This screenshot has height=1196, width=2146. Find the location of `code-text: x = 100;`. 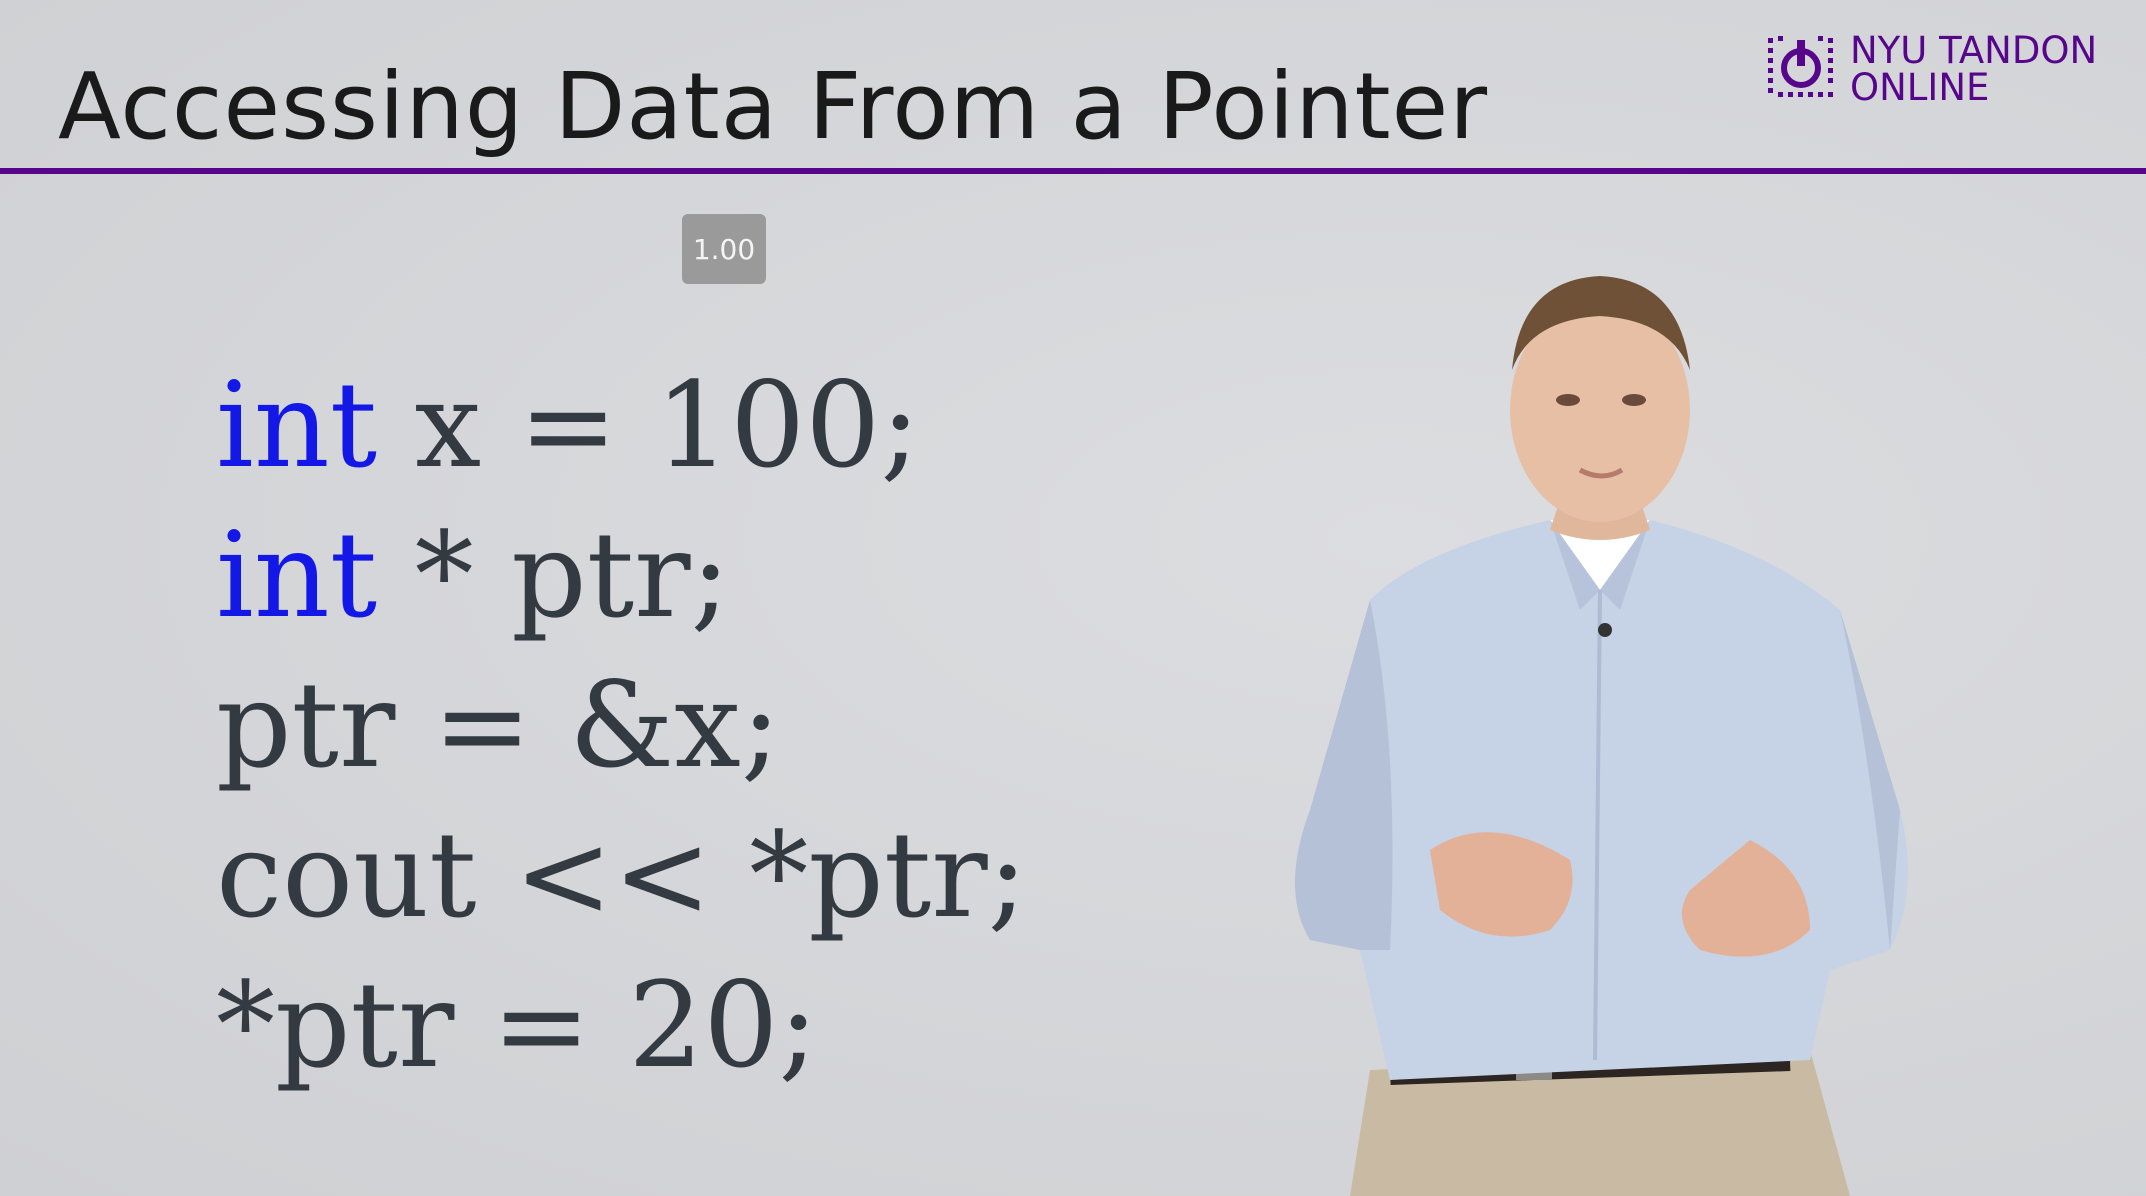

code-text: x = 100; is located at coordinates (649, 425).